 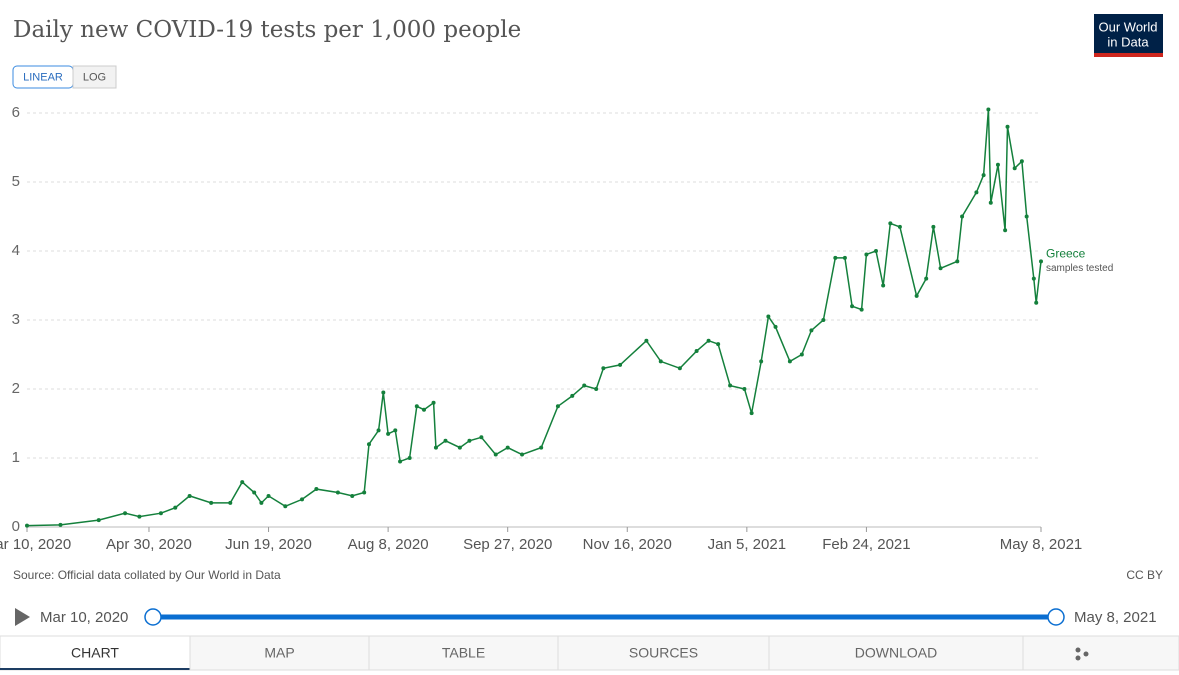 I want to click on timeline-start: Mar 10, 2020, so click(x=84, y=617).